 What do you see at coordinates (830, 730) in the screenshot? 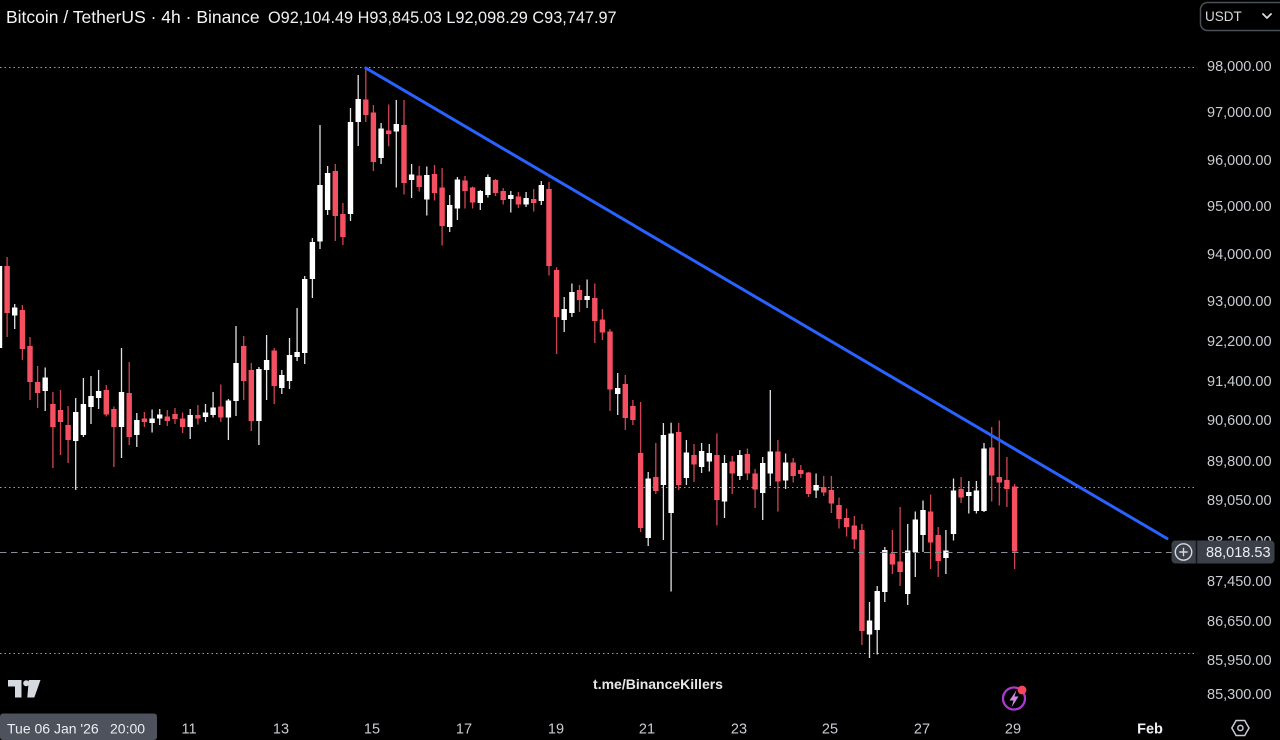
I see `svg-text: 25` at bounding box center [830, 730].